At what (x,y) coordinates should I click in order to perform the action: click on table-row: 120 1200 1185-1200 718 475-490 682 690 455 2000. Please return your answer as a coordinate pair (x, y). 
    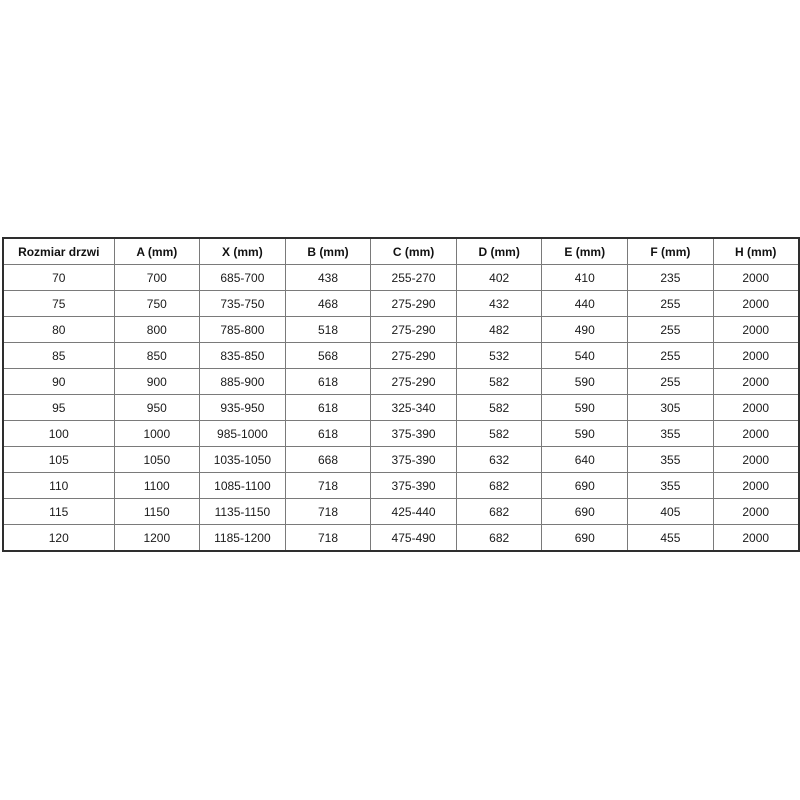
    Looking at the image, I should click on (401, 538).